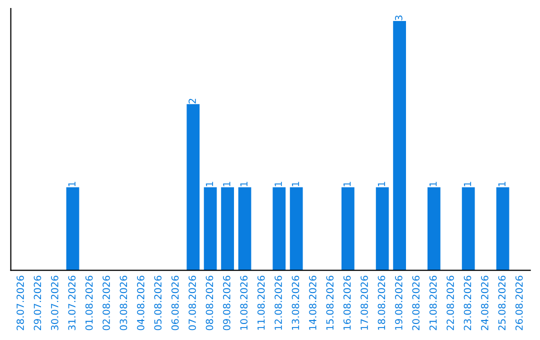 This screenshot has height=340, width=540. Describe the element at coordinates (502, 303) in the screenshot. I see `x-tick-label: 25.08.2026` at that location.